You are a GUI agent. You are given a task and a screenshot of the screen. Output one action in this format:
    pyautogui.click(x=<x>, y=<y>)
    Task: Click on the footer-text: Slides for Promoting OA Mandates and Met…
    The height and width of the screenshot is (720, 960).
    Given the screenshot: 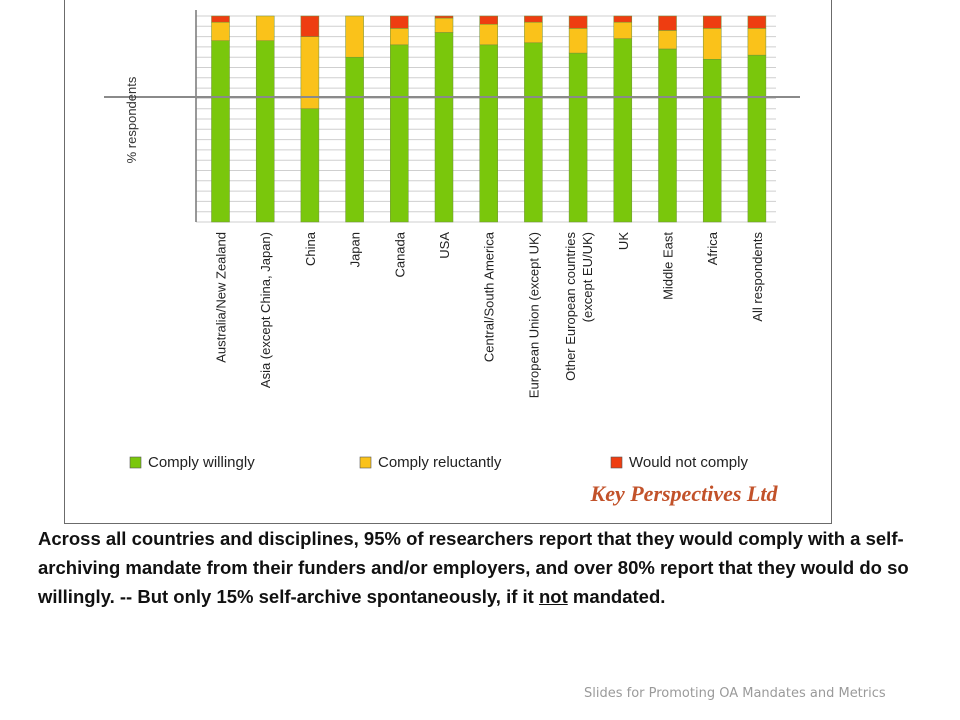 What is the action you would take?
    pyautogui.click(x=735, y=693)
    